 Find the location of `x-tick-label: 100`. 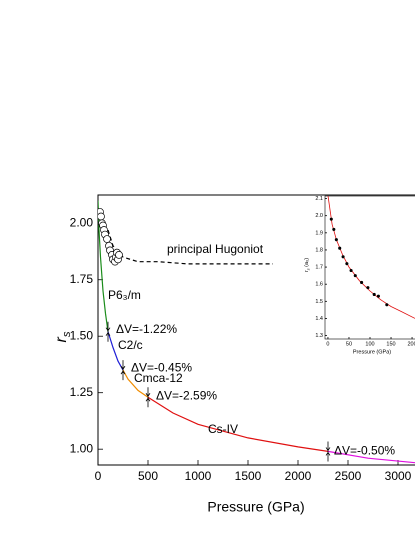

x-tick-label: 100 is located at coordinates (369, 344).